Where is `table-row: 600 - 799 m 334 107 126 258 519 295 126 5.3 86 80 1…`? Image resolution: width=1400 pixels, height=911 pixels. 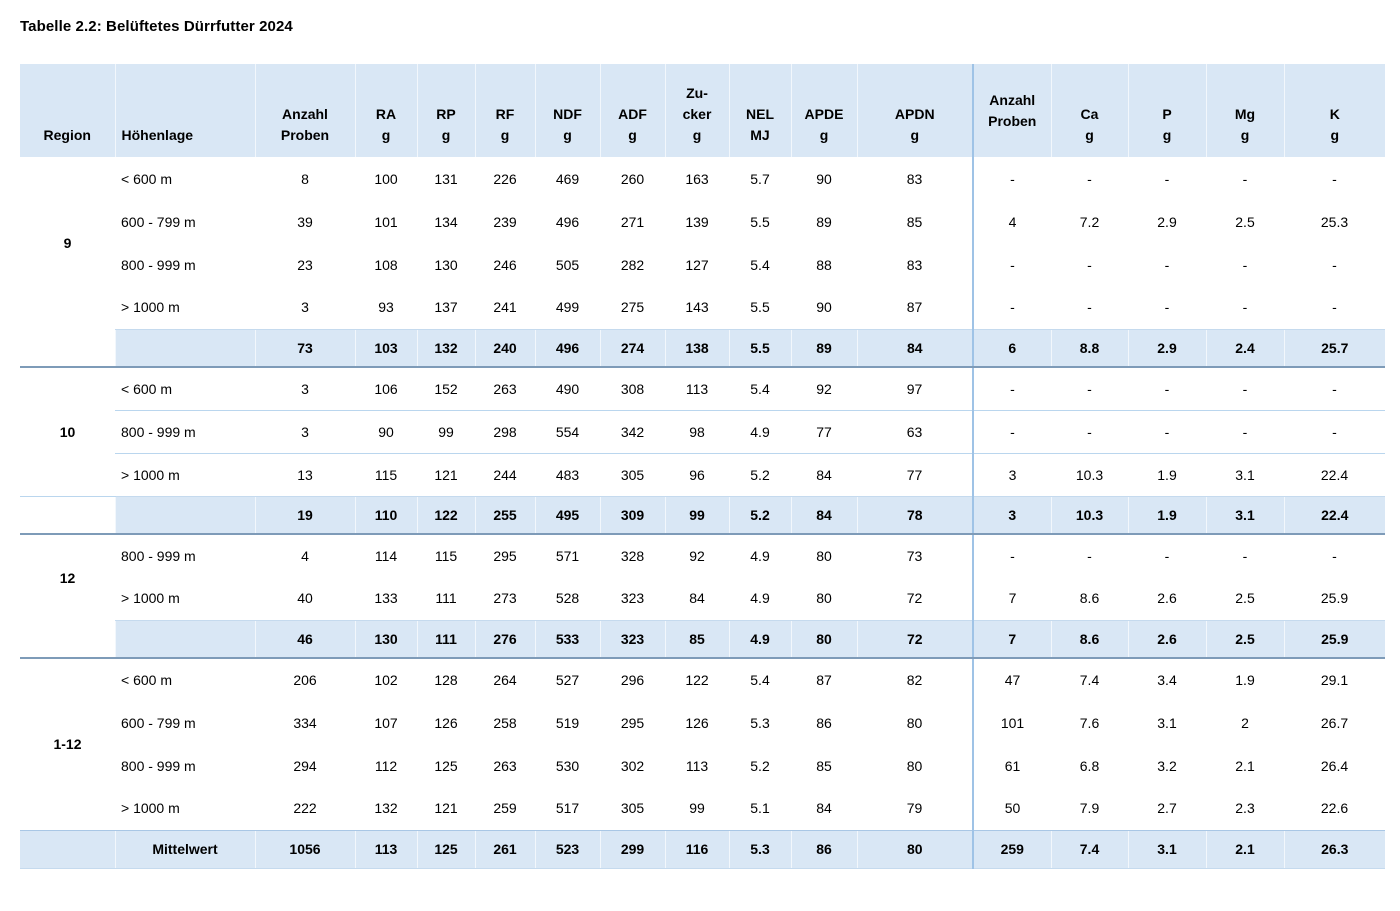 table-row: 600 - 799 m 334 107 126 258 519 295 126 5.3 86 80 1… is located at coordinates (702, 722).